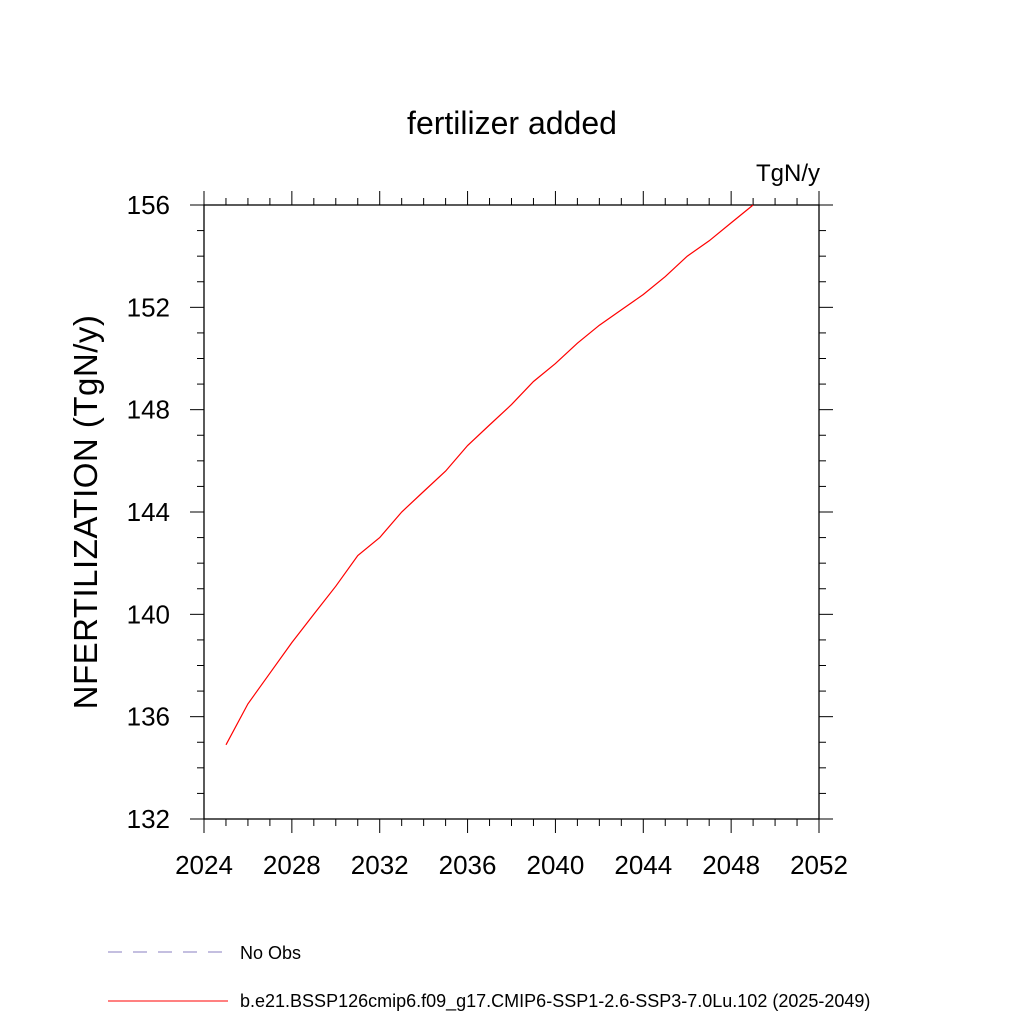  I want to click on y-tick-label: 156, so click(148, 205).